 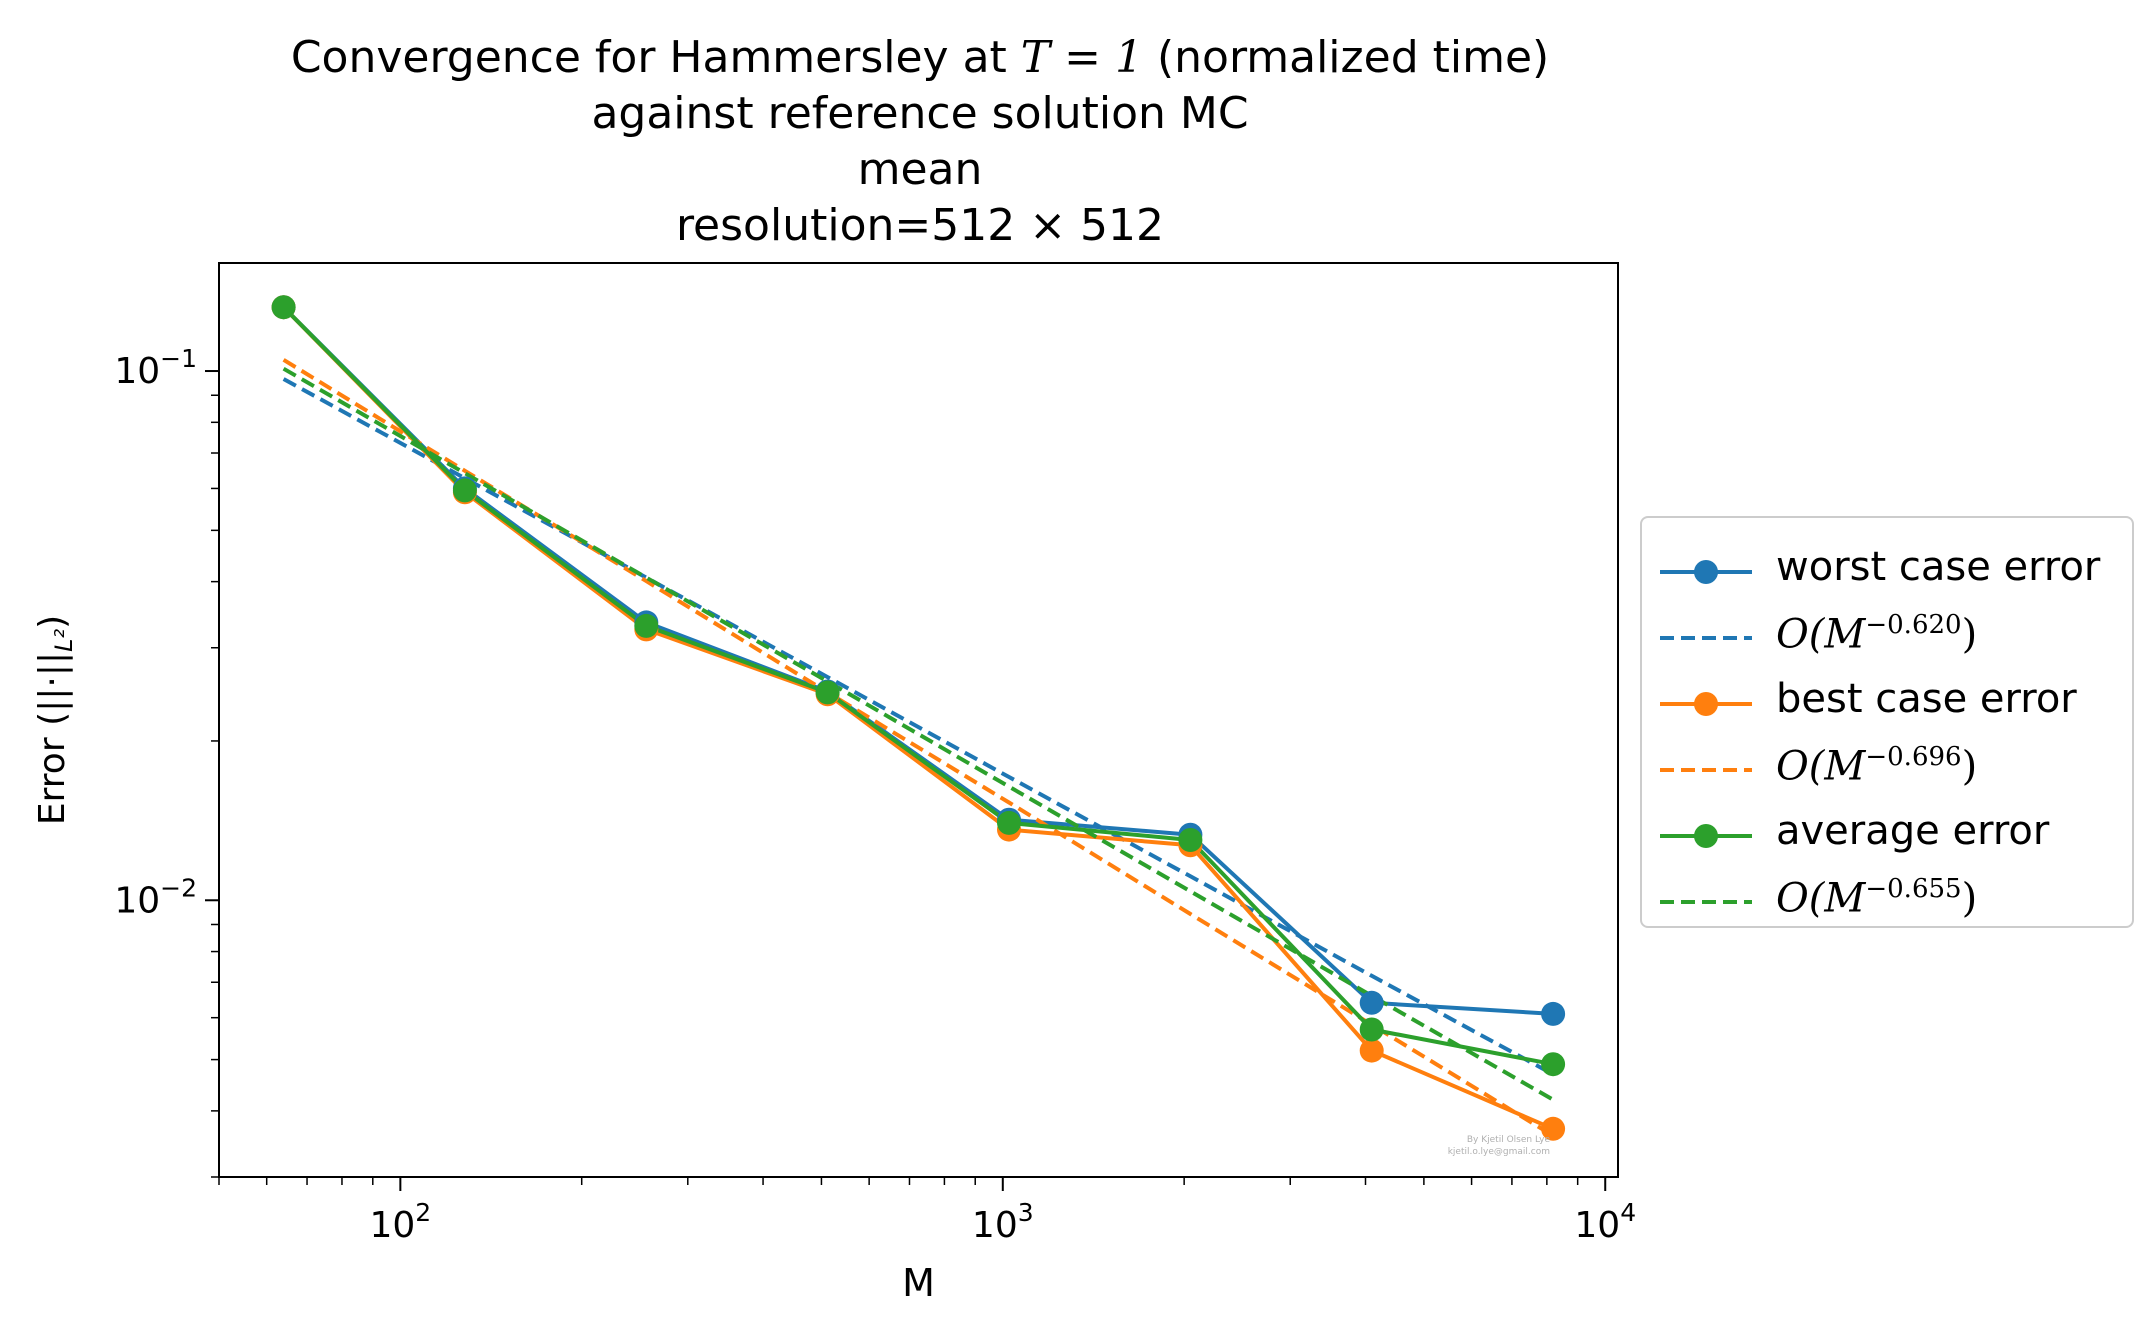 I want to click on legend-label-worst-fit: O(M−0.620), so click(x=1877, y=634).